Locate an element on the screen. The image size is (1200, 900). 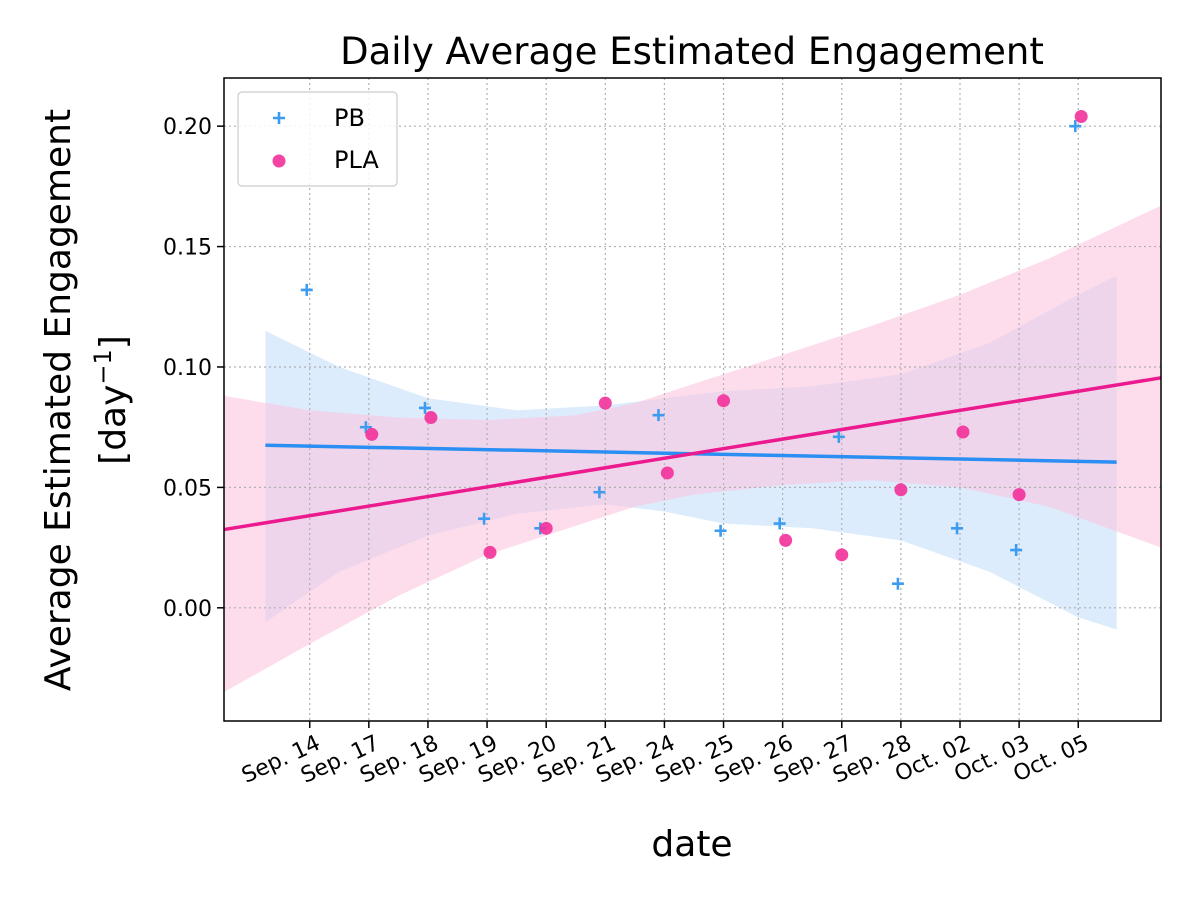
x-axis-title: date is located at coordinates (691, 844).